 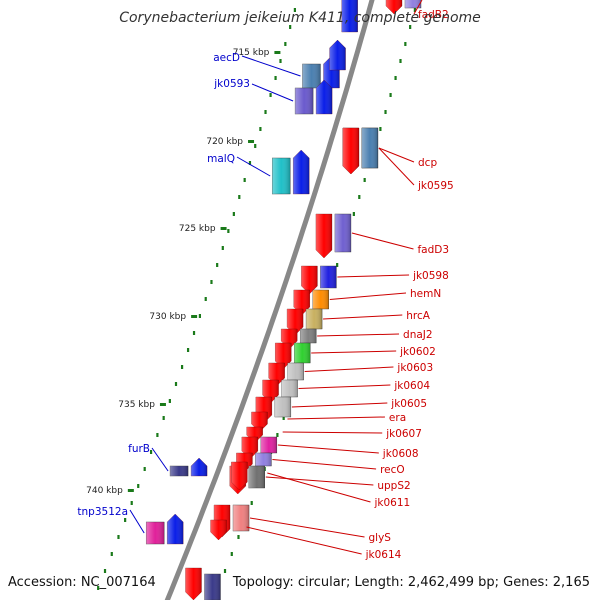 I want to click on gene-label-jk0603: jk0603, so click(x=414, y=368).